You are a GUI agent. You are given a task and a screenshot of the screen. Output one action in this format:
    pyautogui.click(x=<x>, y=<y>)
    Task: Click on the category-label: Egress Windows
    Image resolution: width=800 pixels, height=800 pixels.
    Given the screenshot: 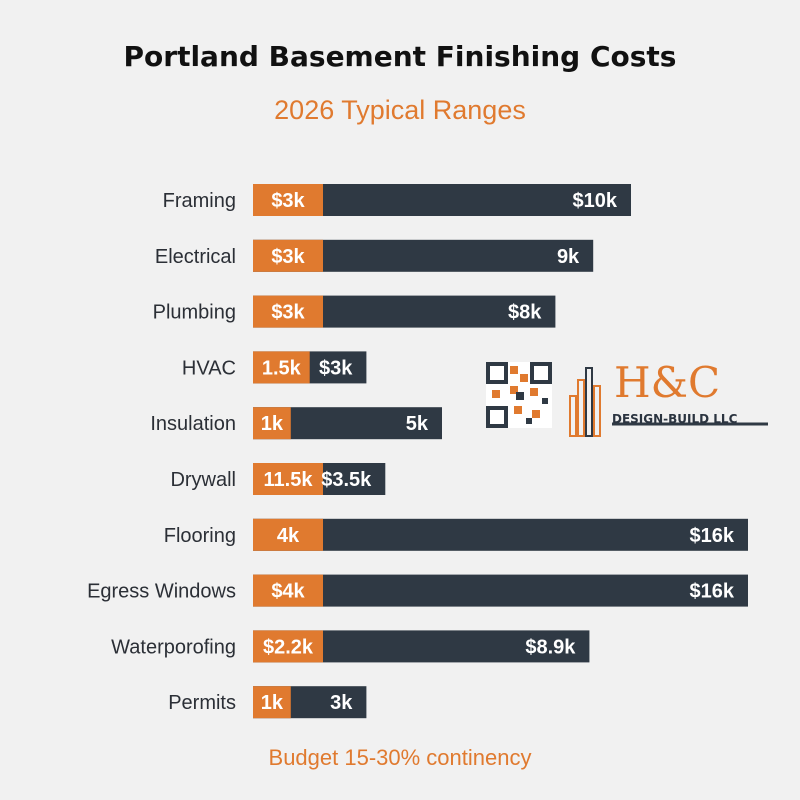 What is the action you would take?
    pyautogui.click(x=161, y=592)
    